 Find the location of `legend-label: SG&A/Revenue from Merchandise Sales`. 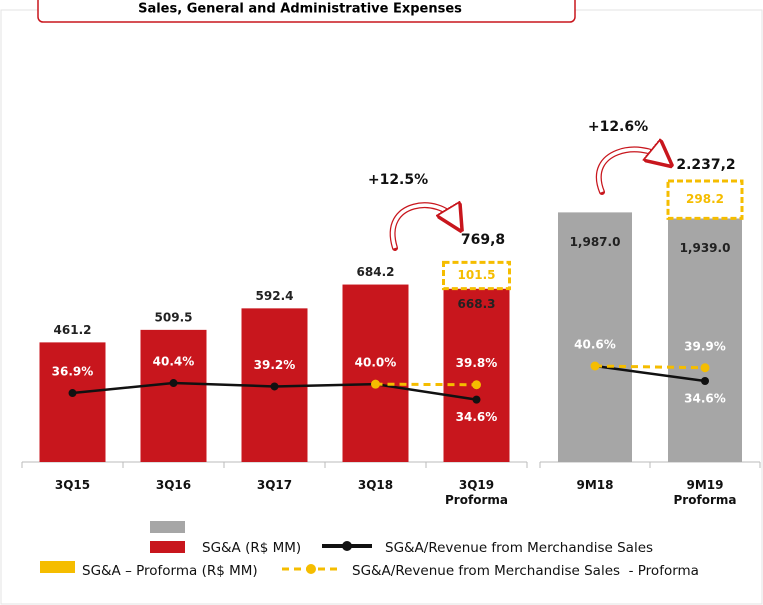

legend-label: SG&A/Revenue from Merchandise Sales is located at coordinates (519, 548).